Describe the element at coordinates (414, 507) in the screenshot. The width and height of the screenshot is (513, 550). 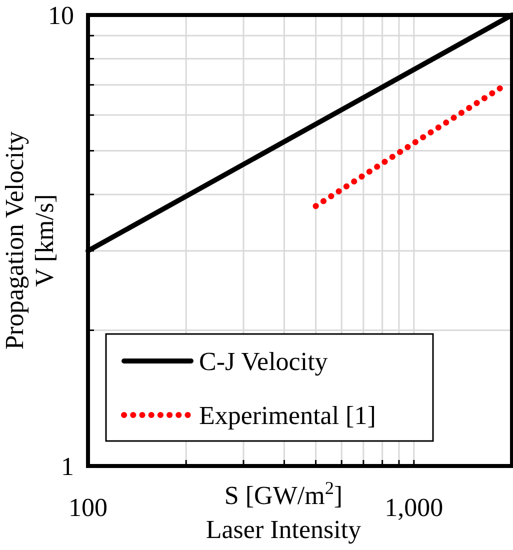
I see `x-tick-label: 1,000` at that location.